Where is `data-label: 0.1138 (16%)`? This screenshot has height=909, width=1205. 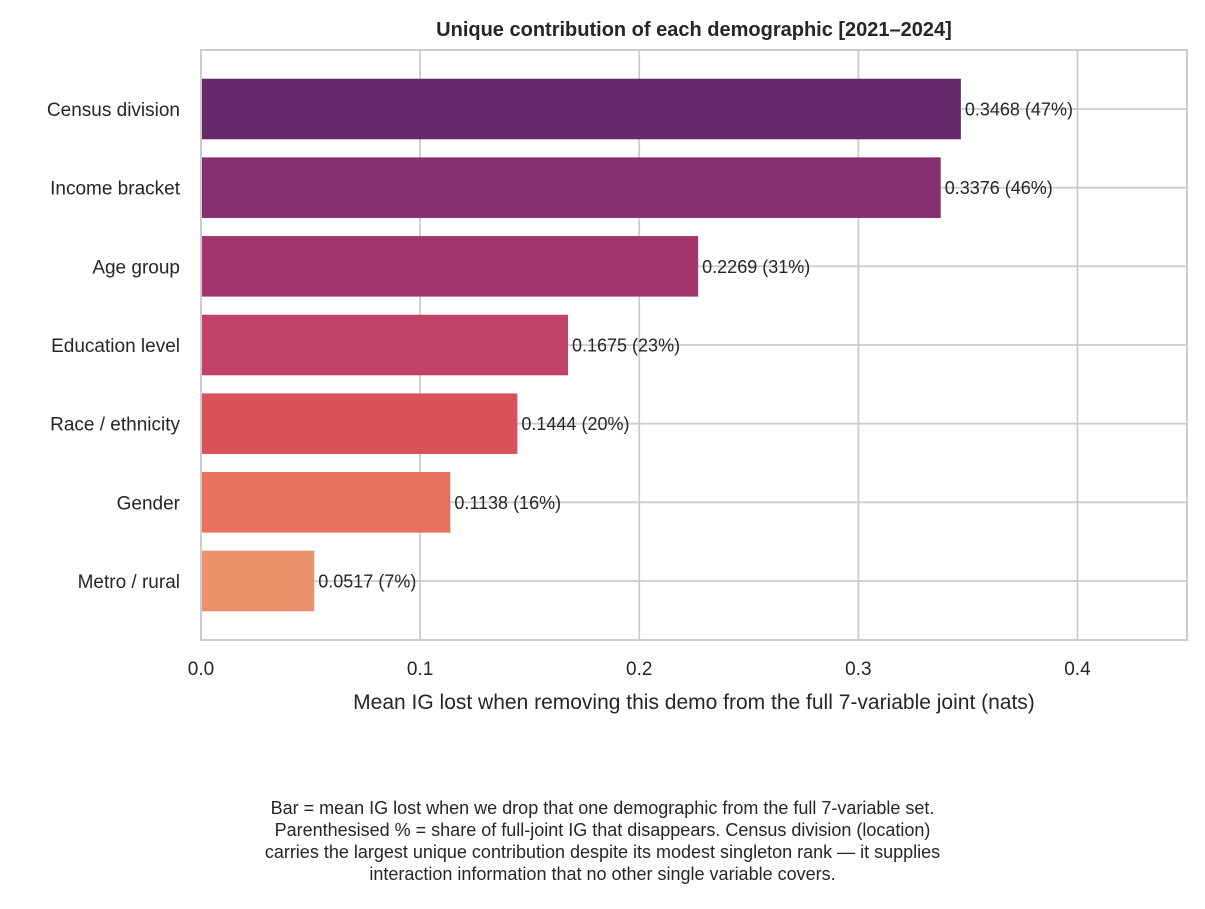 data-label: 0.1138 (16%) is located at coordinates (507, 503).